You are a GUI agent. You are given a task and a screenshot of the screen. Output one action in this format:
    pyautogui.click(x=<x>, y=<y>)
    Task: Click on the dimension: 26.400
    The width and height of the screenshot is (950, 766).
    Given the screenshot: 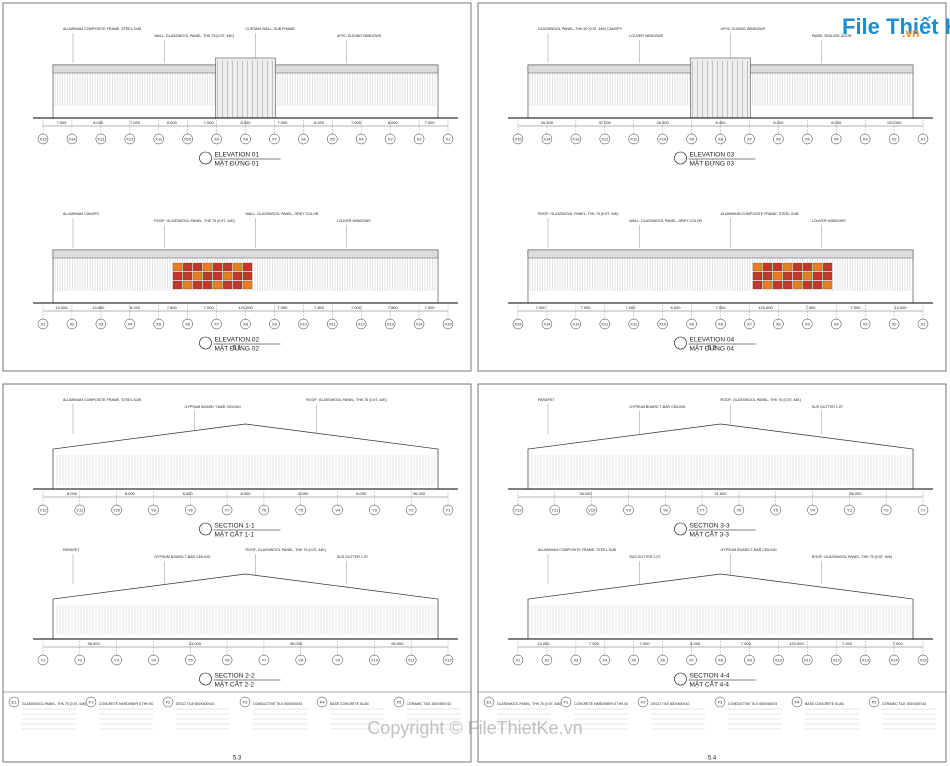 What is the action you would take?
    pyautogui.click(x=547, y=122)
    